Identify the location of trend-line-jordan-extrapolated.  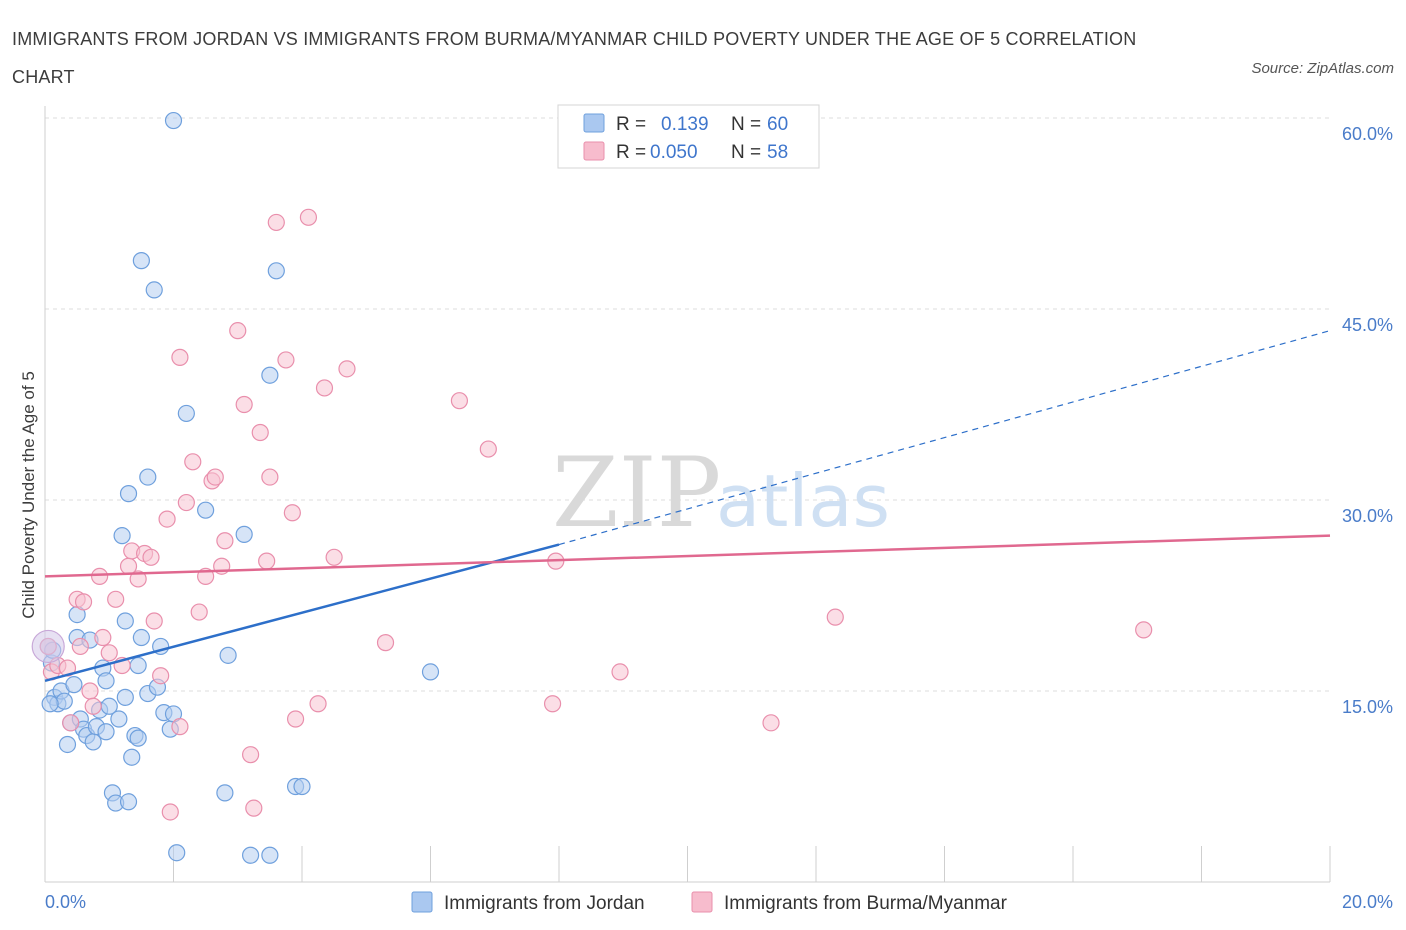
(944, 438).